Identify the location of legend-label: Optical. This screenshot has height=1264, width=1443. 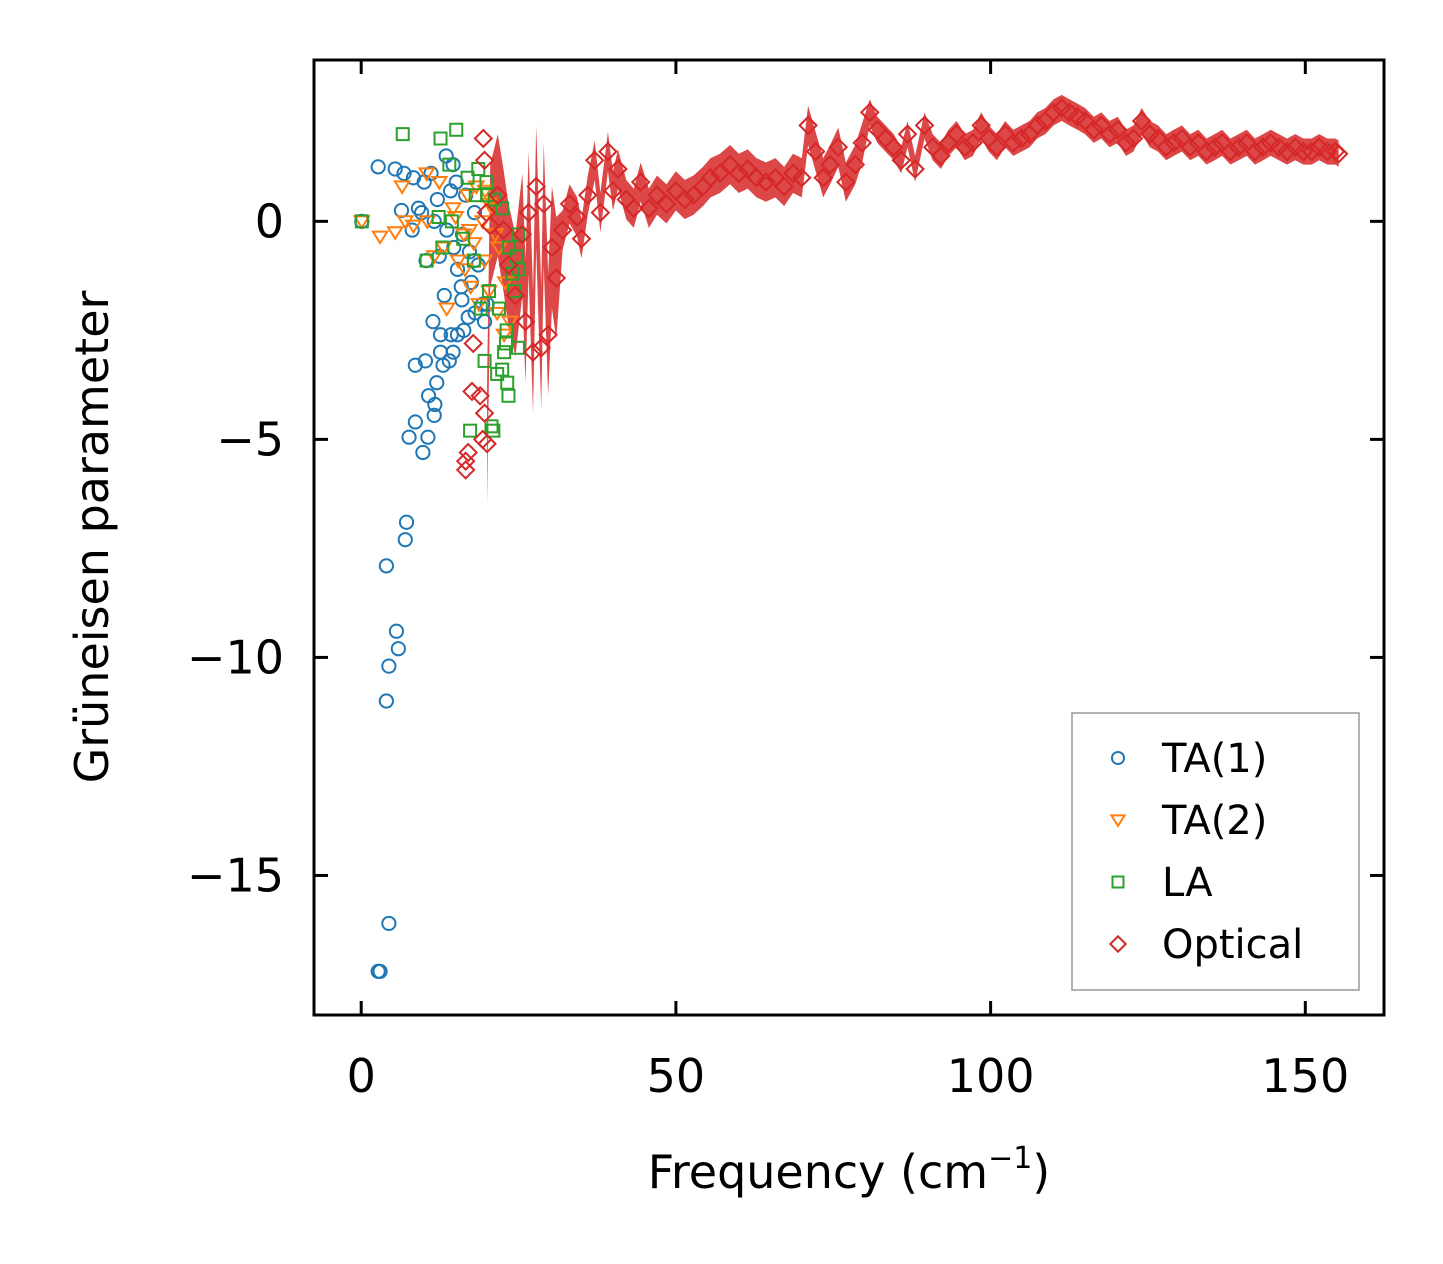
(1232, 945).